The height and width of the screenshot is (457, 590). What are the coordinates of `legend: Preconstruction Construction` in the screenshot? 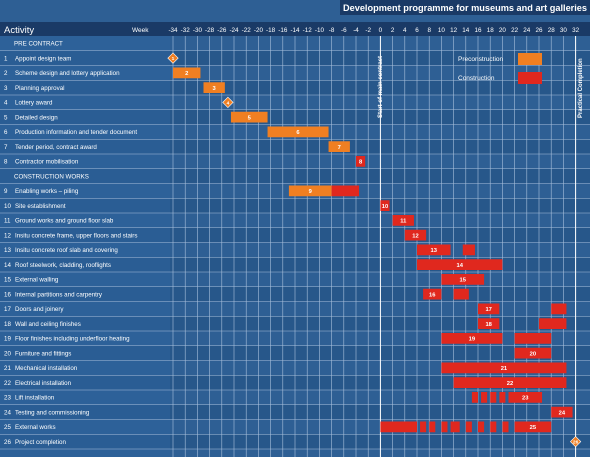 It's located at (500, 68).